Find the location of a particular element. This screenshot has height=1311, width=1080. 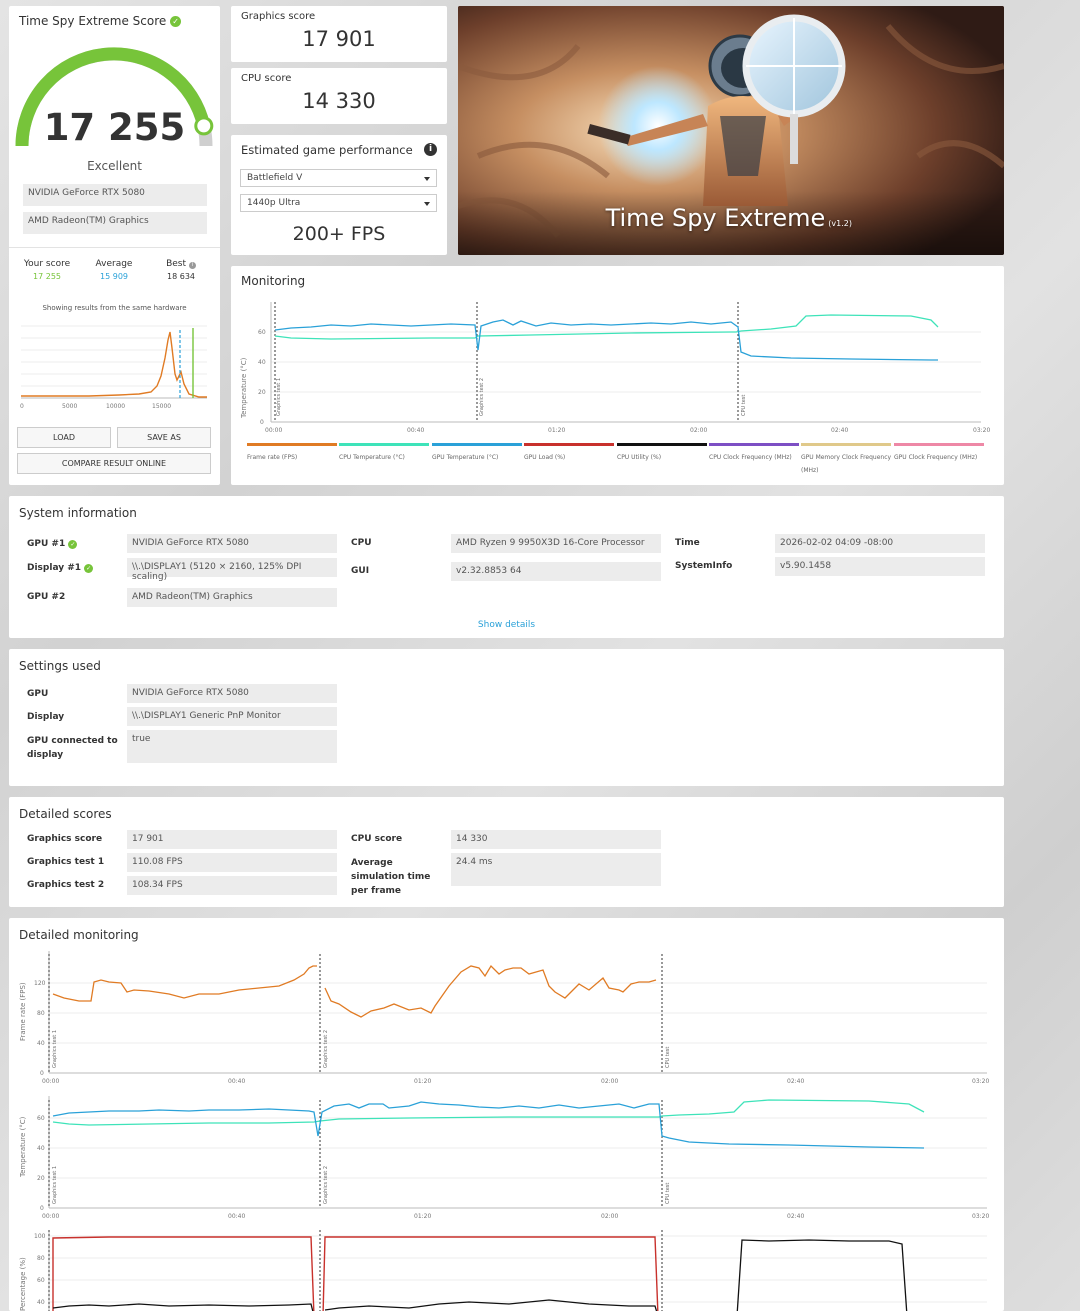

your-score: Your score 17 255 is located at coordinates (47, 270).